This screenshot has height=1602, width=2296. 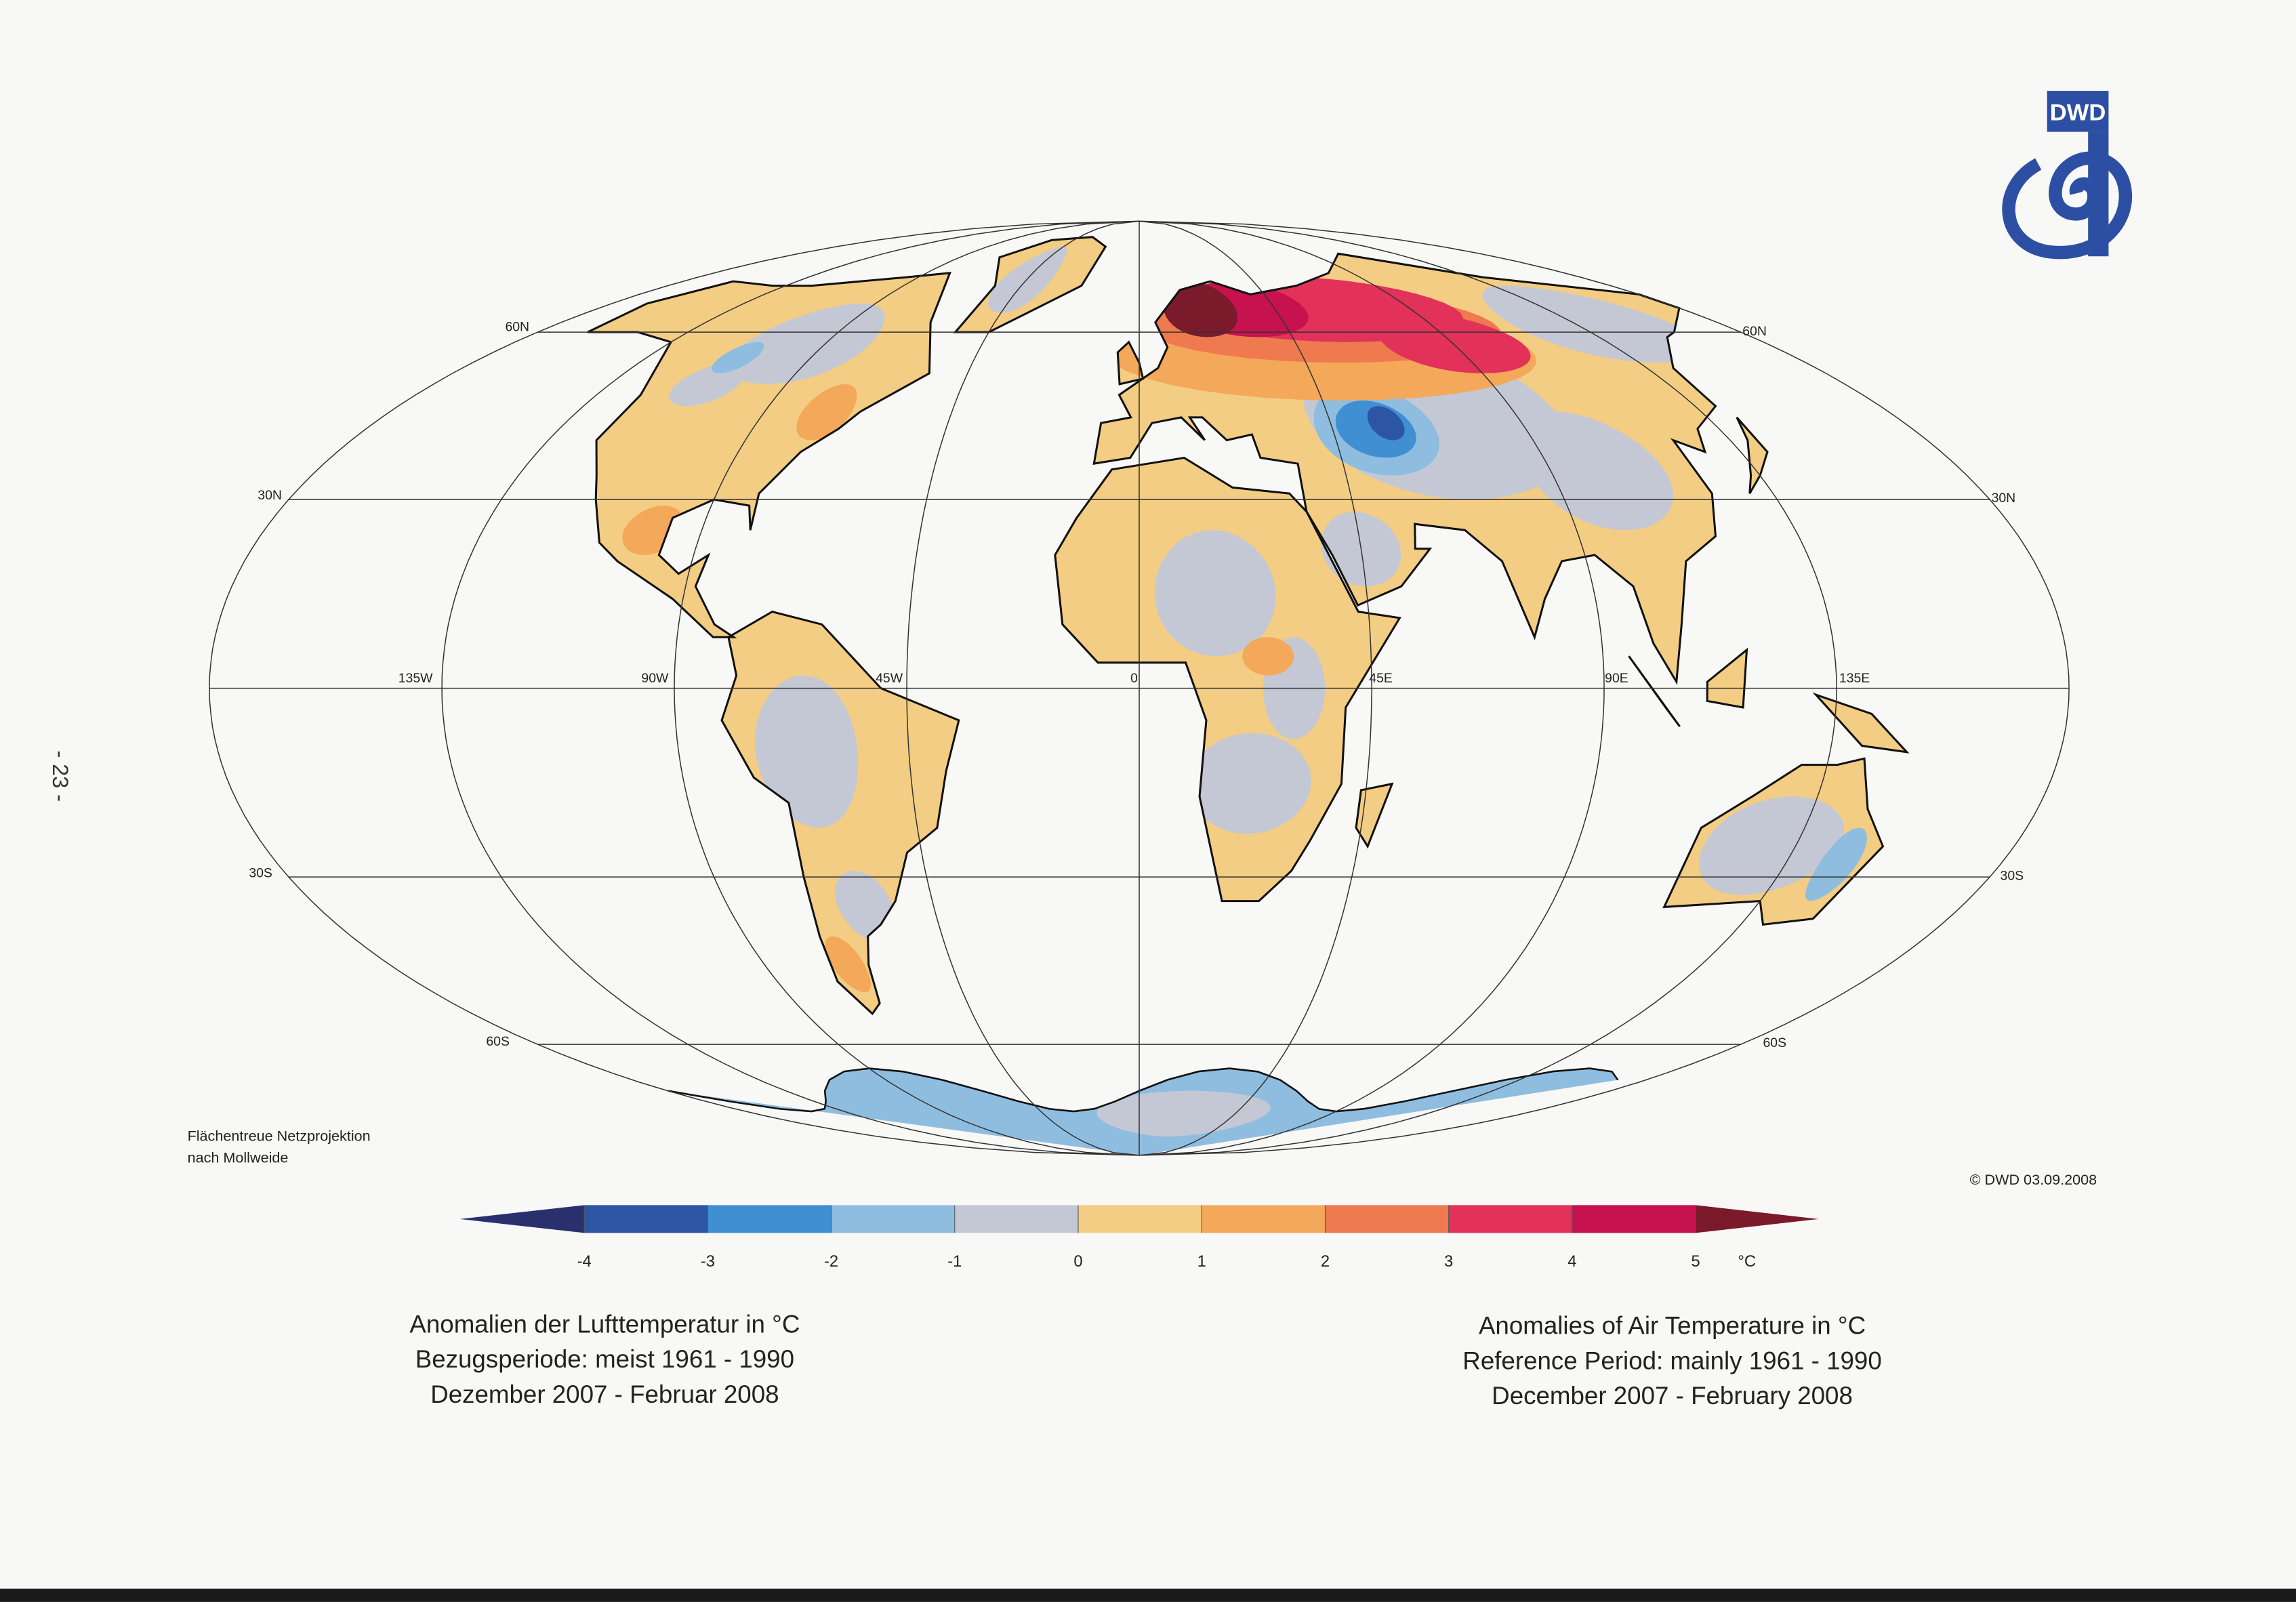 I want to click on coastline, so click(x=1143, y=1090).